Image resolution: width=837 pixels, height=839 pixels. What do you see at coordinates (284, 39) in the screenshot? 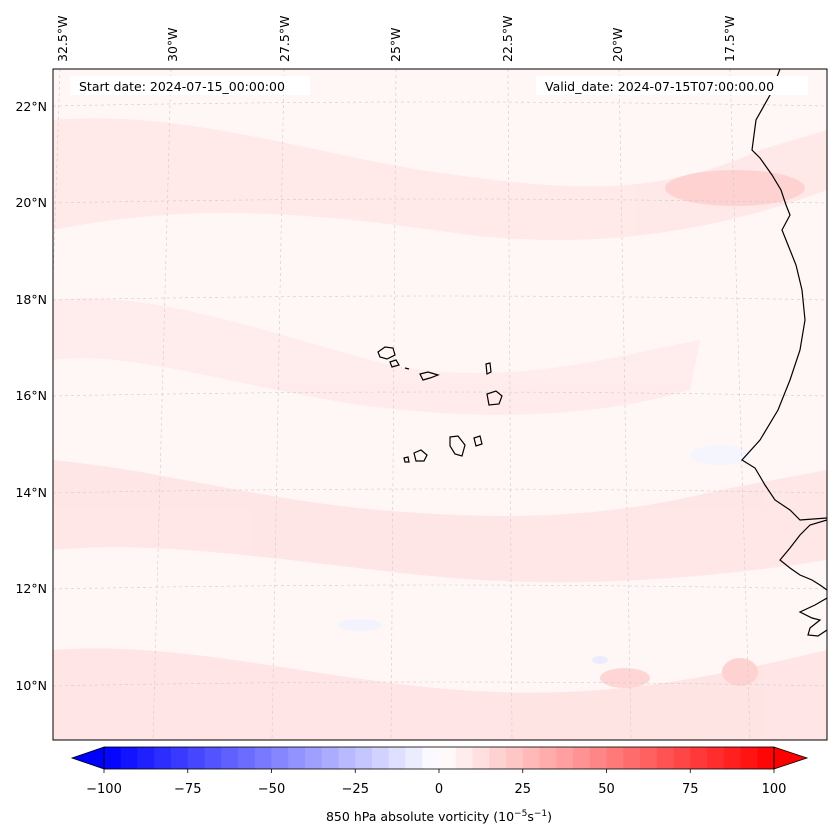
I see `lon-label-27-5w: 27.5°W` at bounding box center [284, 39].